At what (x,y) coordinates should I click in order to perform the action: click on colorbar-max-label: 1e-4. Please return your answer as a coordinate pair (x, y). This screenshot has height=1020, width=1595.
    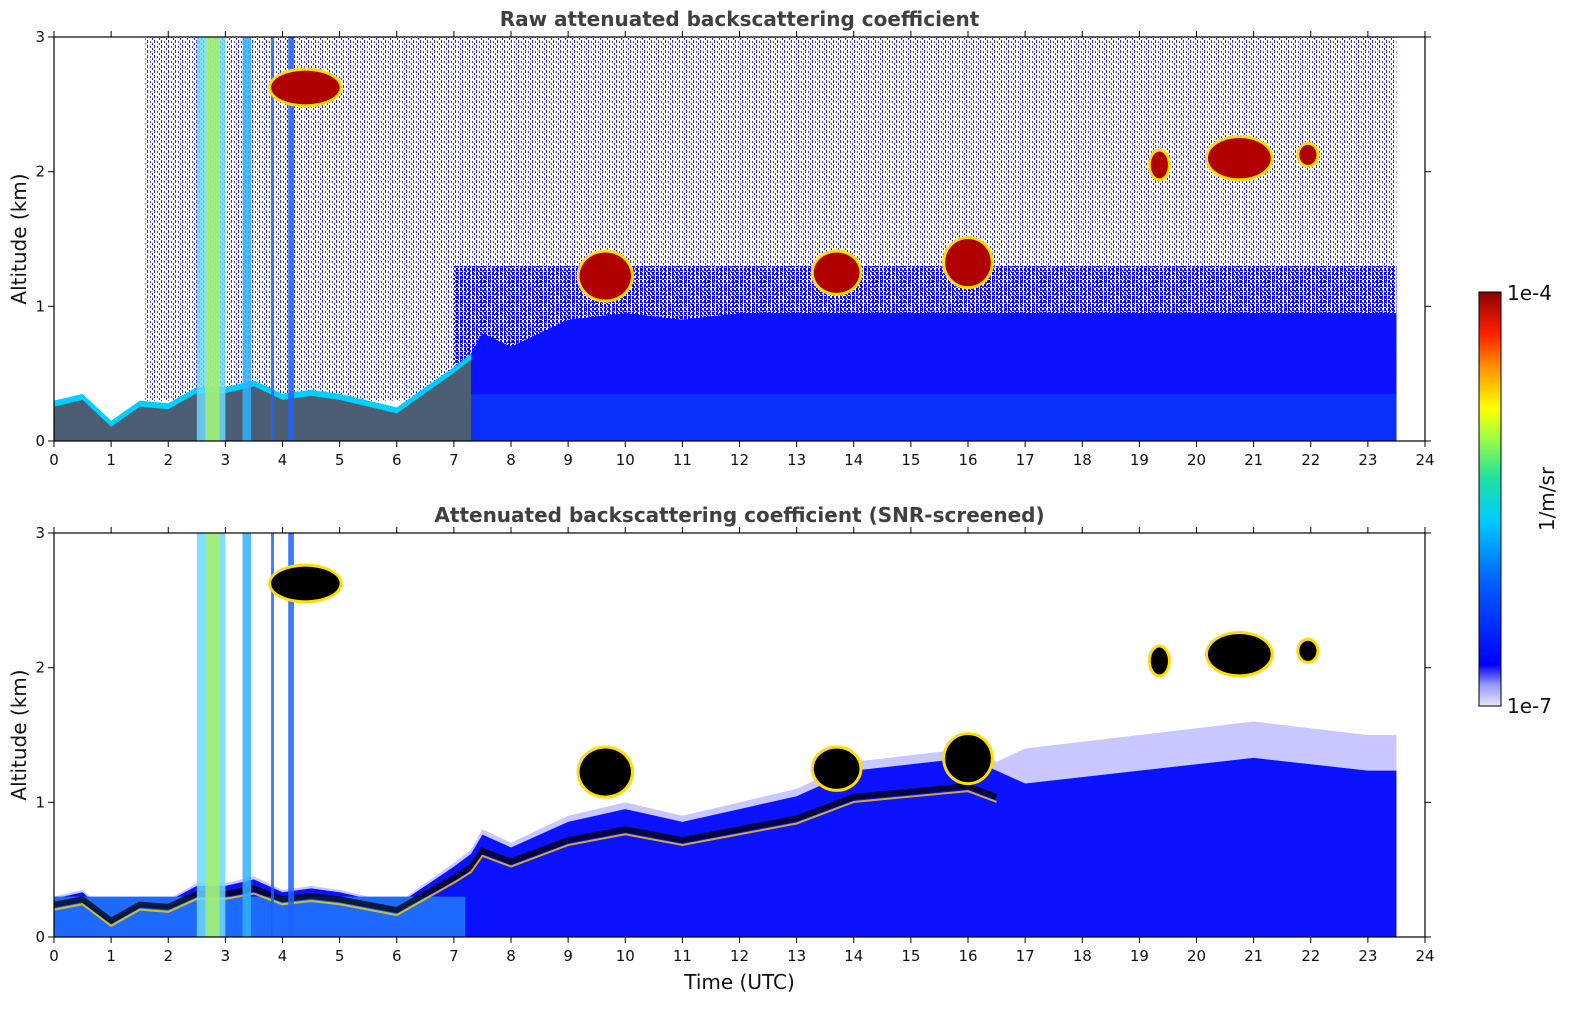
    Looking at the image, I should click on (1529, 293).